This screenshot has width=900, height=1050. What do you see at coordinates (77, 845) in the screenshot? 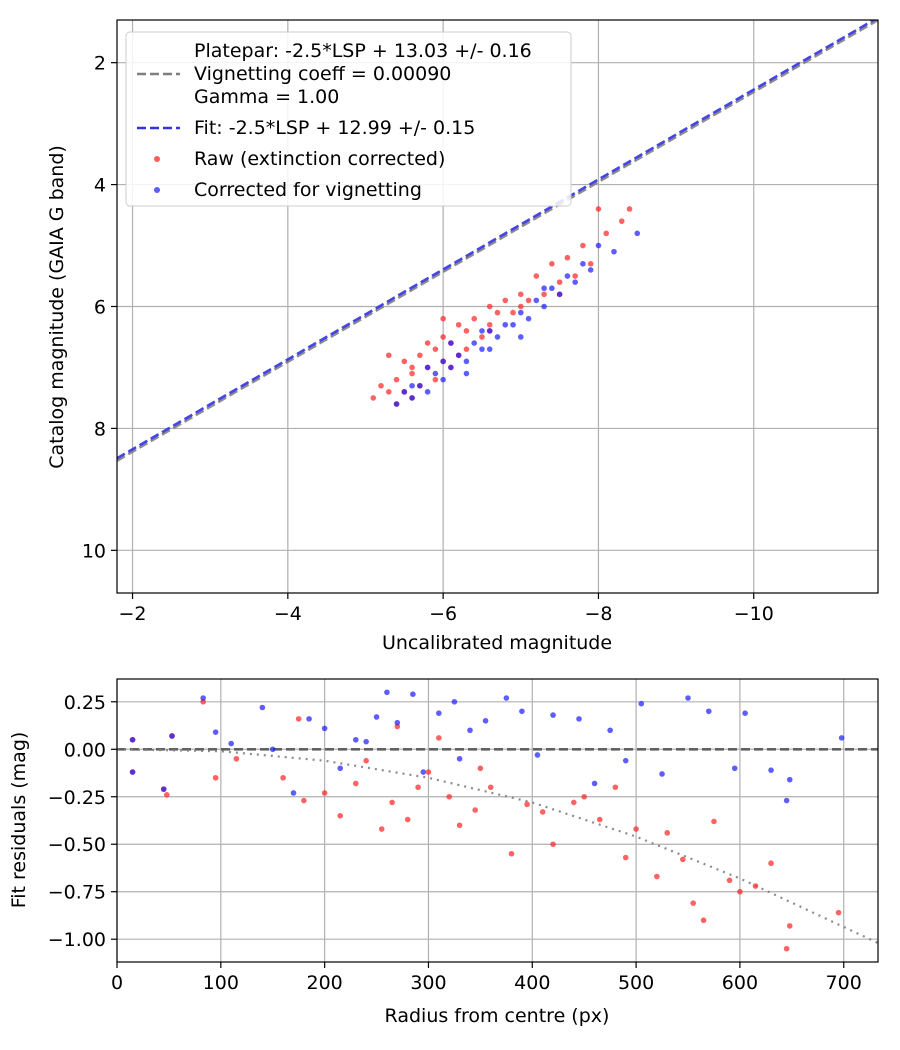
I see `y-tick-label: −0.50` at bounding box center [77, 845].